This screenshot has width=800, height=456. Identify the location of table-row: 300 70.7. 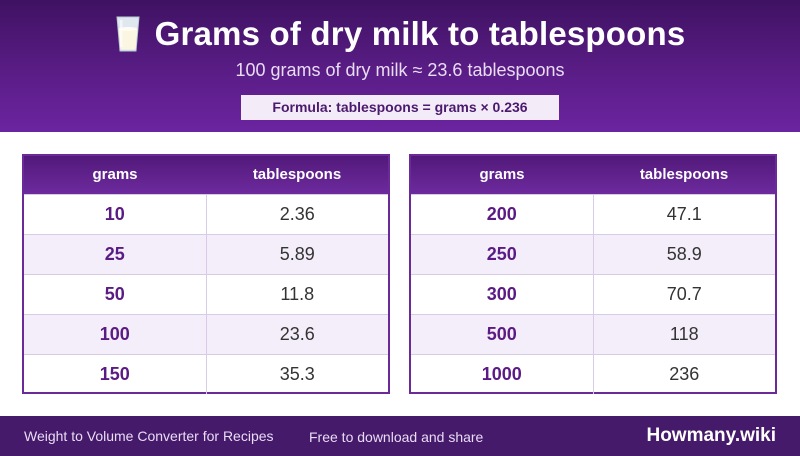
(593, 293).